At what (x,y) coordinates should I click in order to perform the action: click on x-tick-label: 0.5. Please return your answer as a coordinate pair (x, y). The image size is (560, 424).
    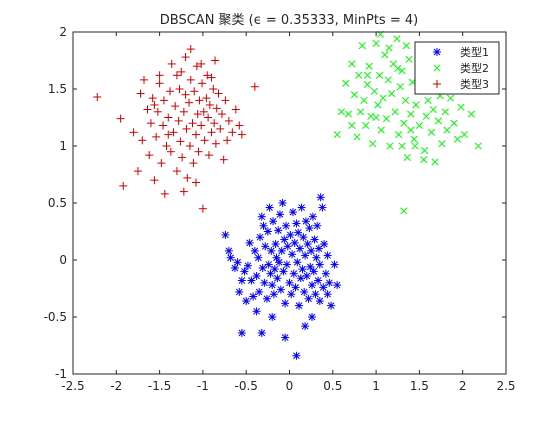
    Looking at the image, I should click on (332, 386).